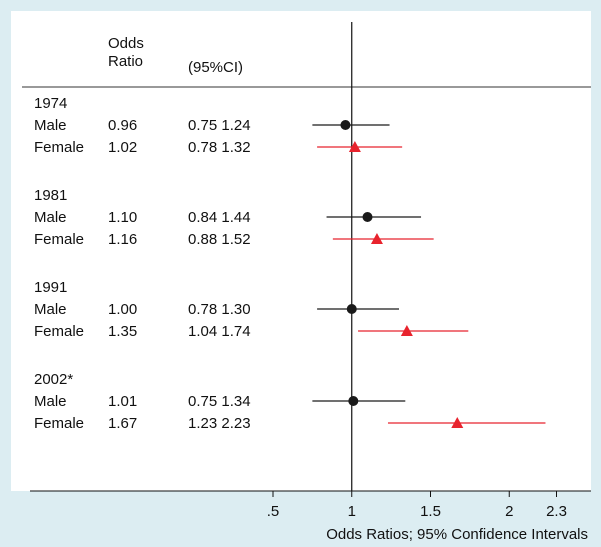 The image size is (601, 547). Describe the element at coordinates (219, 309) in the screenshot. I see `ci-value: 0.78 1.30` at that location.